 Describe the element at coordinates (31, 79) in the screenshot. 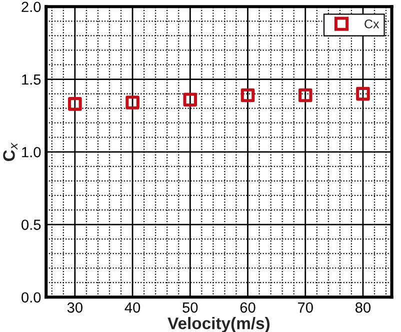

I see `y-tick-label: 1.5` at that location.